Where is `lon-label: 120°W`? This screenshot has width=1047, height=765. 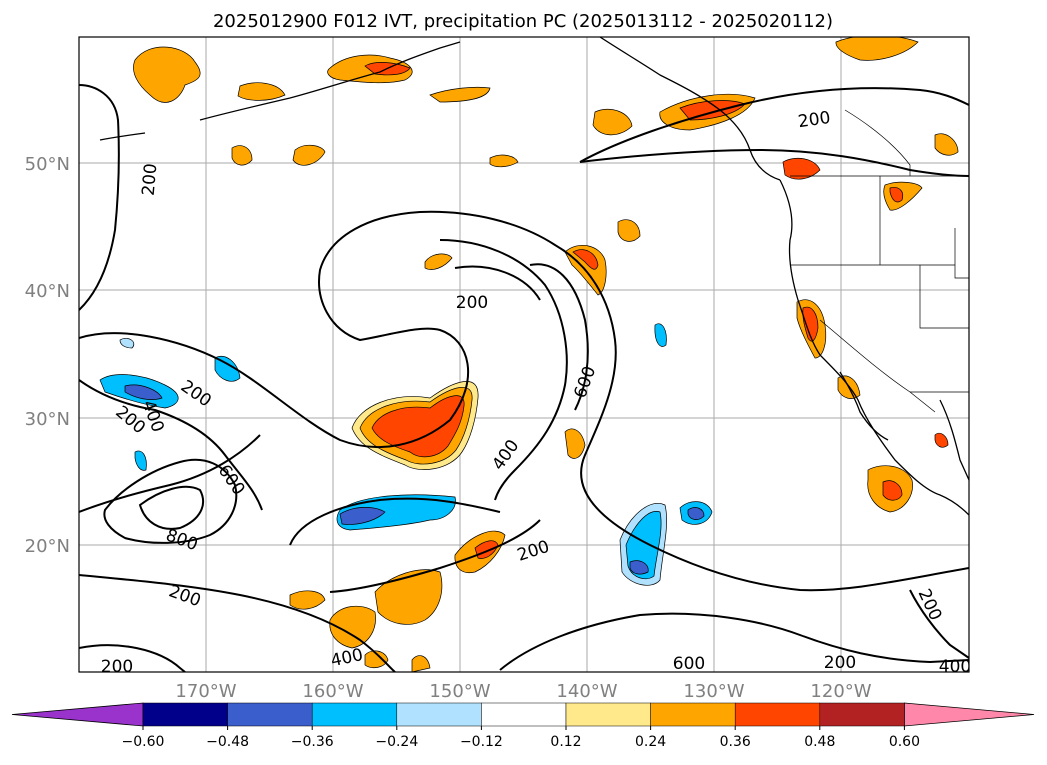 lon-label: 120°W is located at coordinates (840, 691).